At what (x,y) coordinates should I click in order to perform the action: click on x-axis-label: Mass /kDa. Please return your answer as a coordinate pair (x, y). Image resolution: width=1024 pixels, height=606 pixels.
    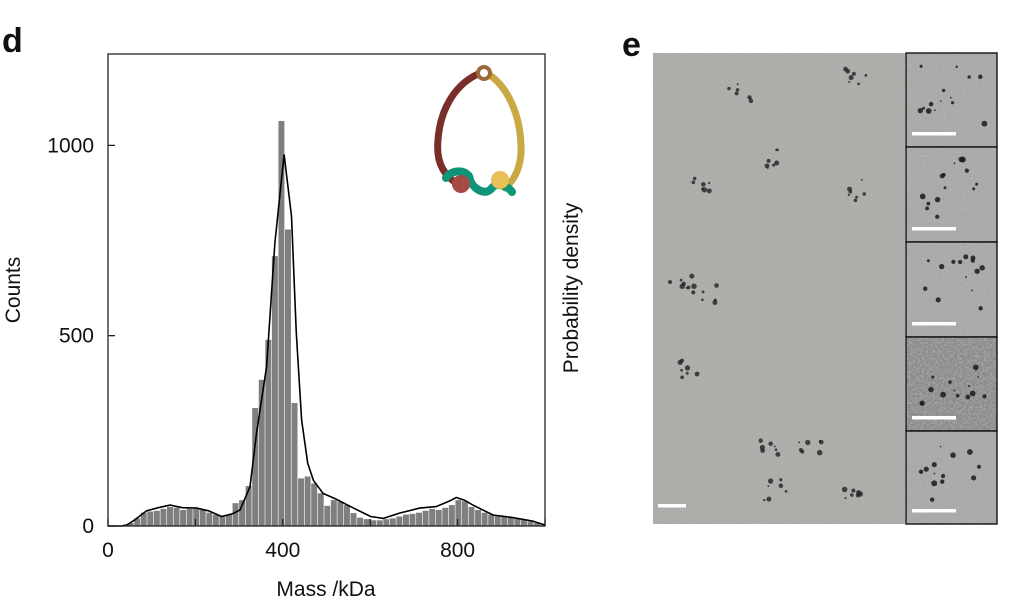
    Looking at the image, I should click on (326, 589).